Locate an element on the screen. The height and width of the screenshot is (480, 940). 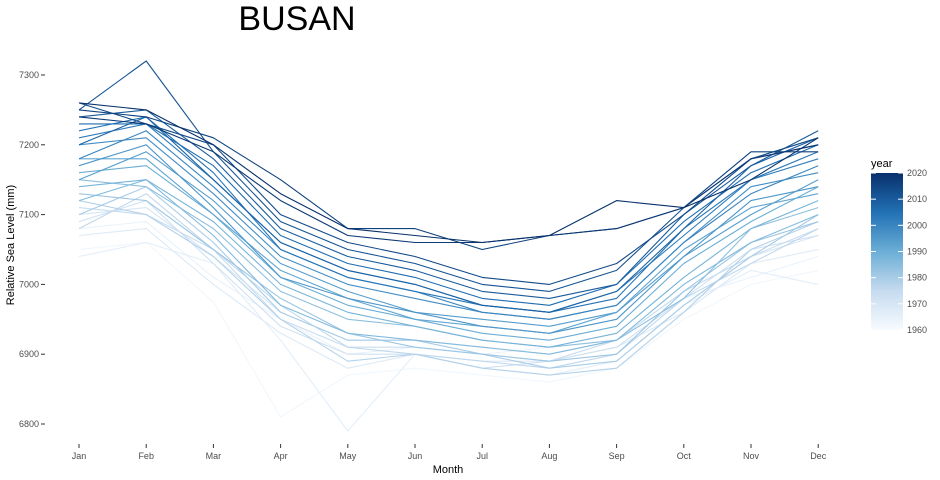
y-axis: 6800 6900 7000 7100 7200 7300 is located at coordinates (32, 249).